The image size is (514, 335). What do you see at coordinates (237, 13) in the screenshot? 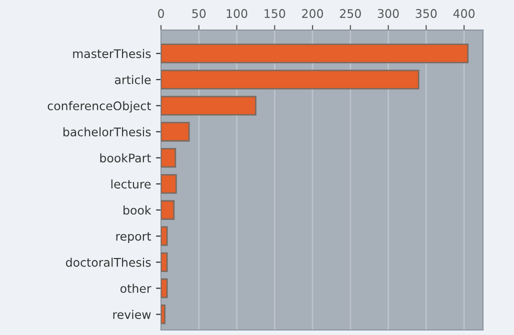
I see `x-tick-label: 100` at bounding box center [237, 13].